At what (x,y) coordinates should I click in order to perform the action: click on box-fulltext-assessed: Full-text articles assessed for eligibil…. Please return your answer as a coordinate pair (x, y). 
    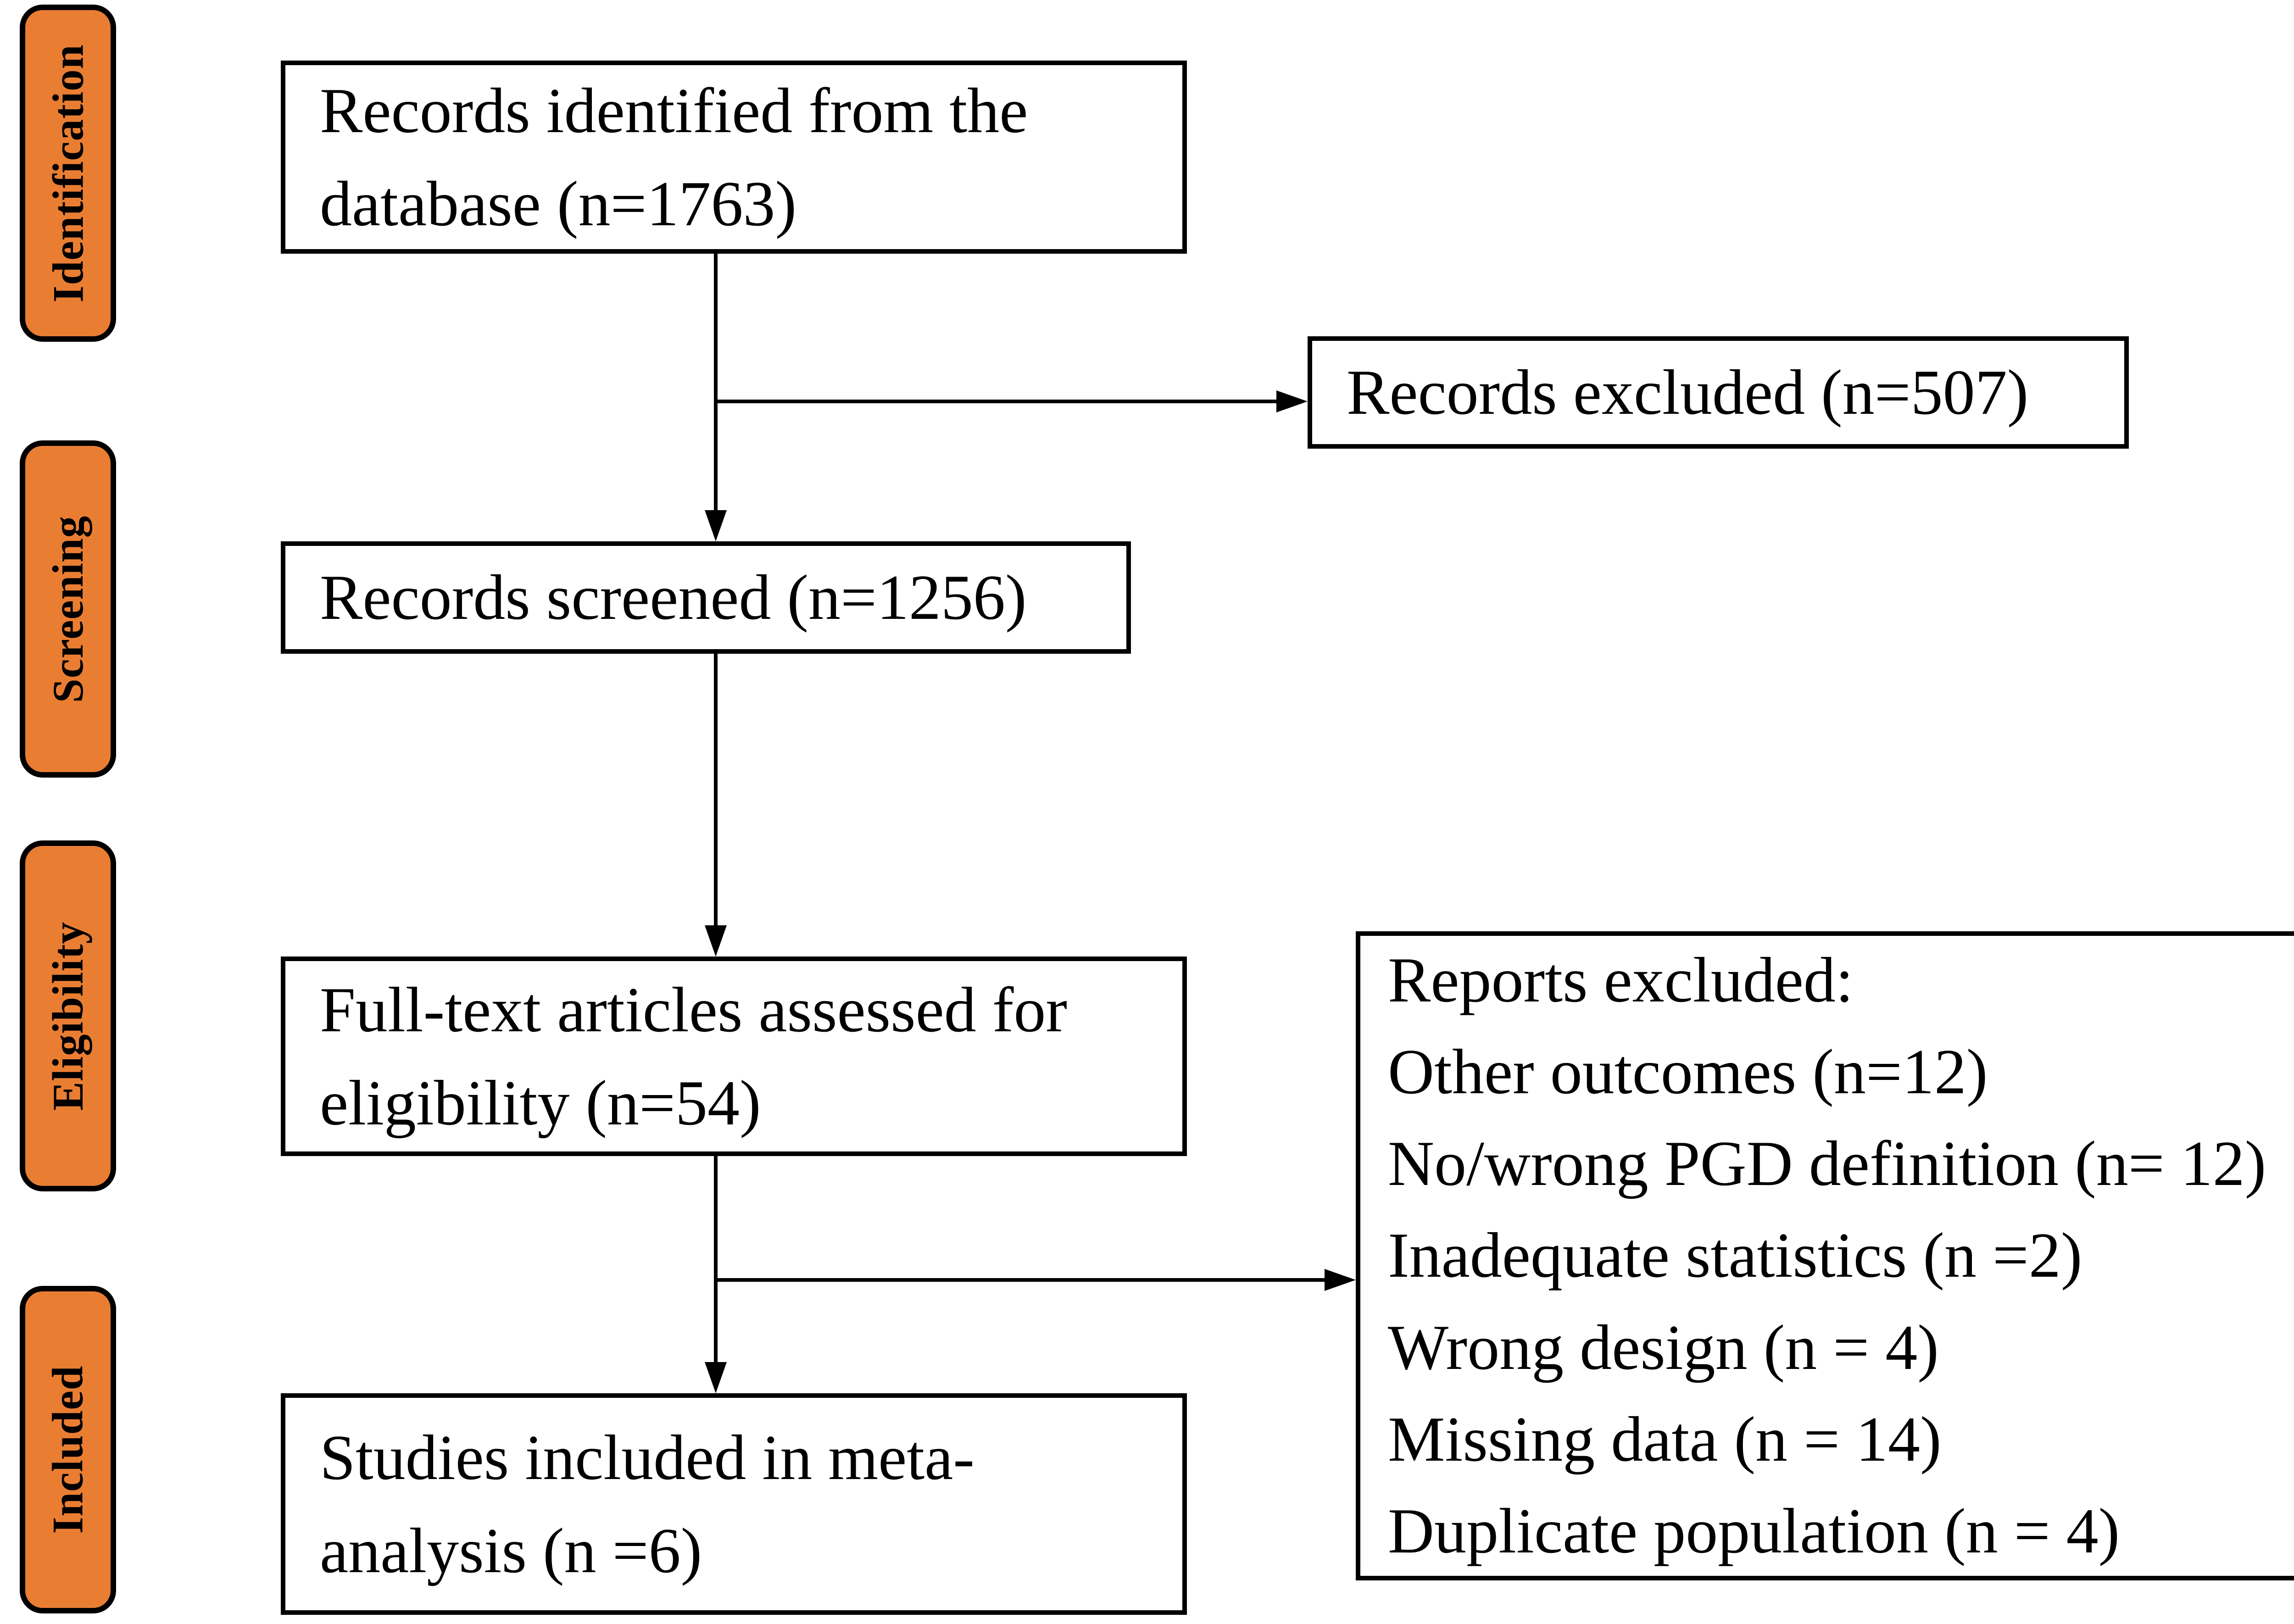
    Looking at the image, I should click on (734, 1056).